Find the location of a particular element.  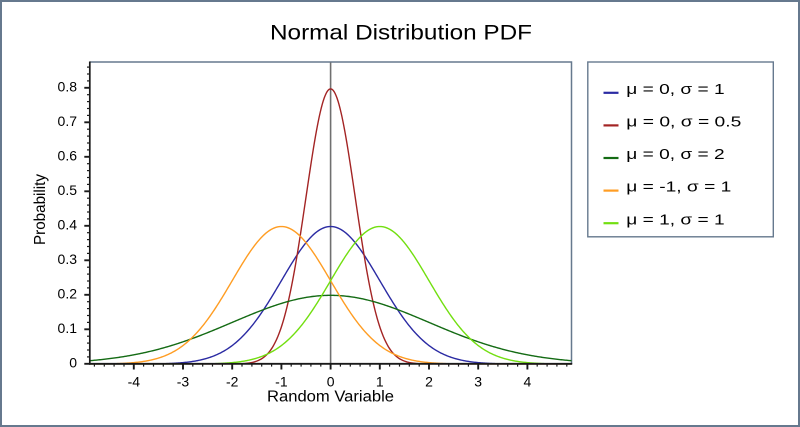

svg-text: μ = -1, σ = 1 is located at coordinates (678, 188).